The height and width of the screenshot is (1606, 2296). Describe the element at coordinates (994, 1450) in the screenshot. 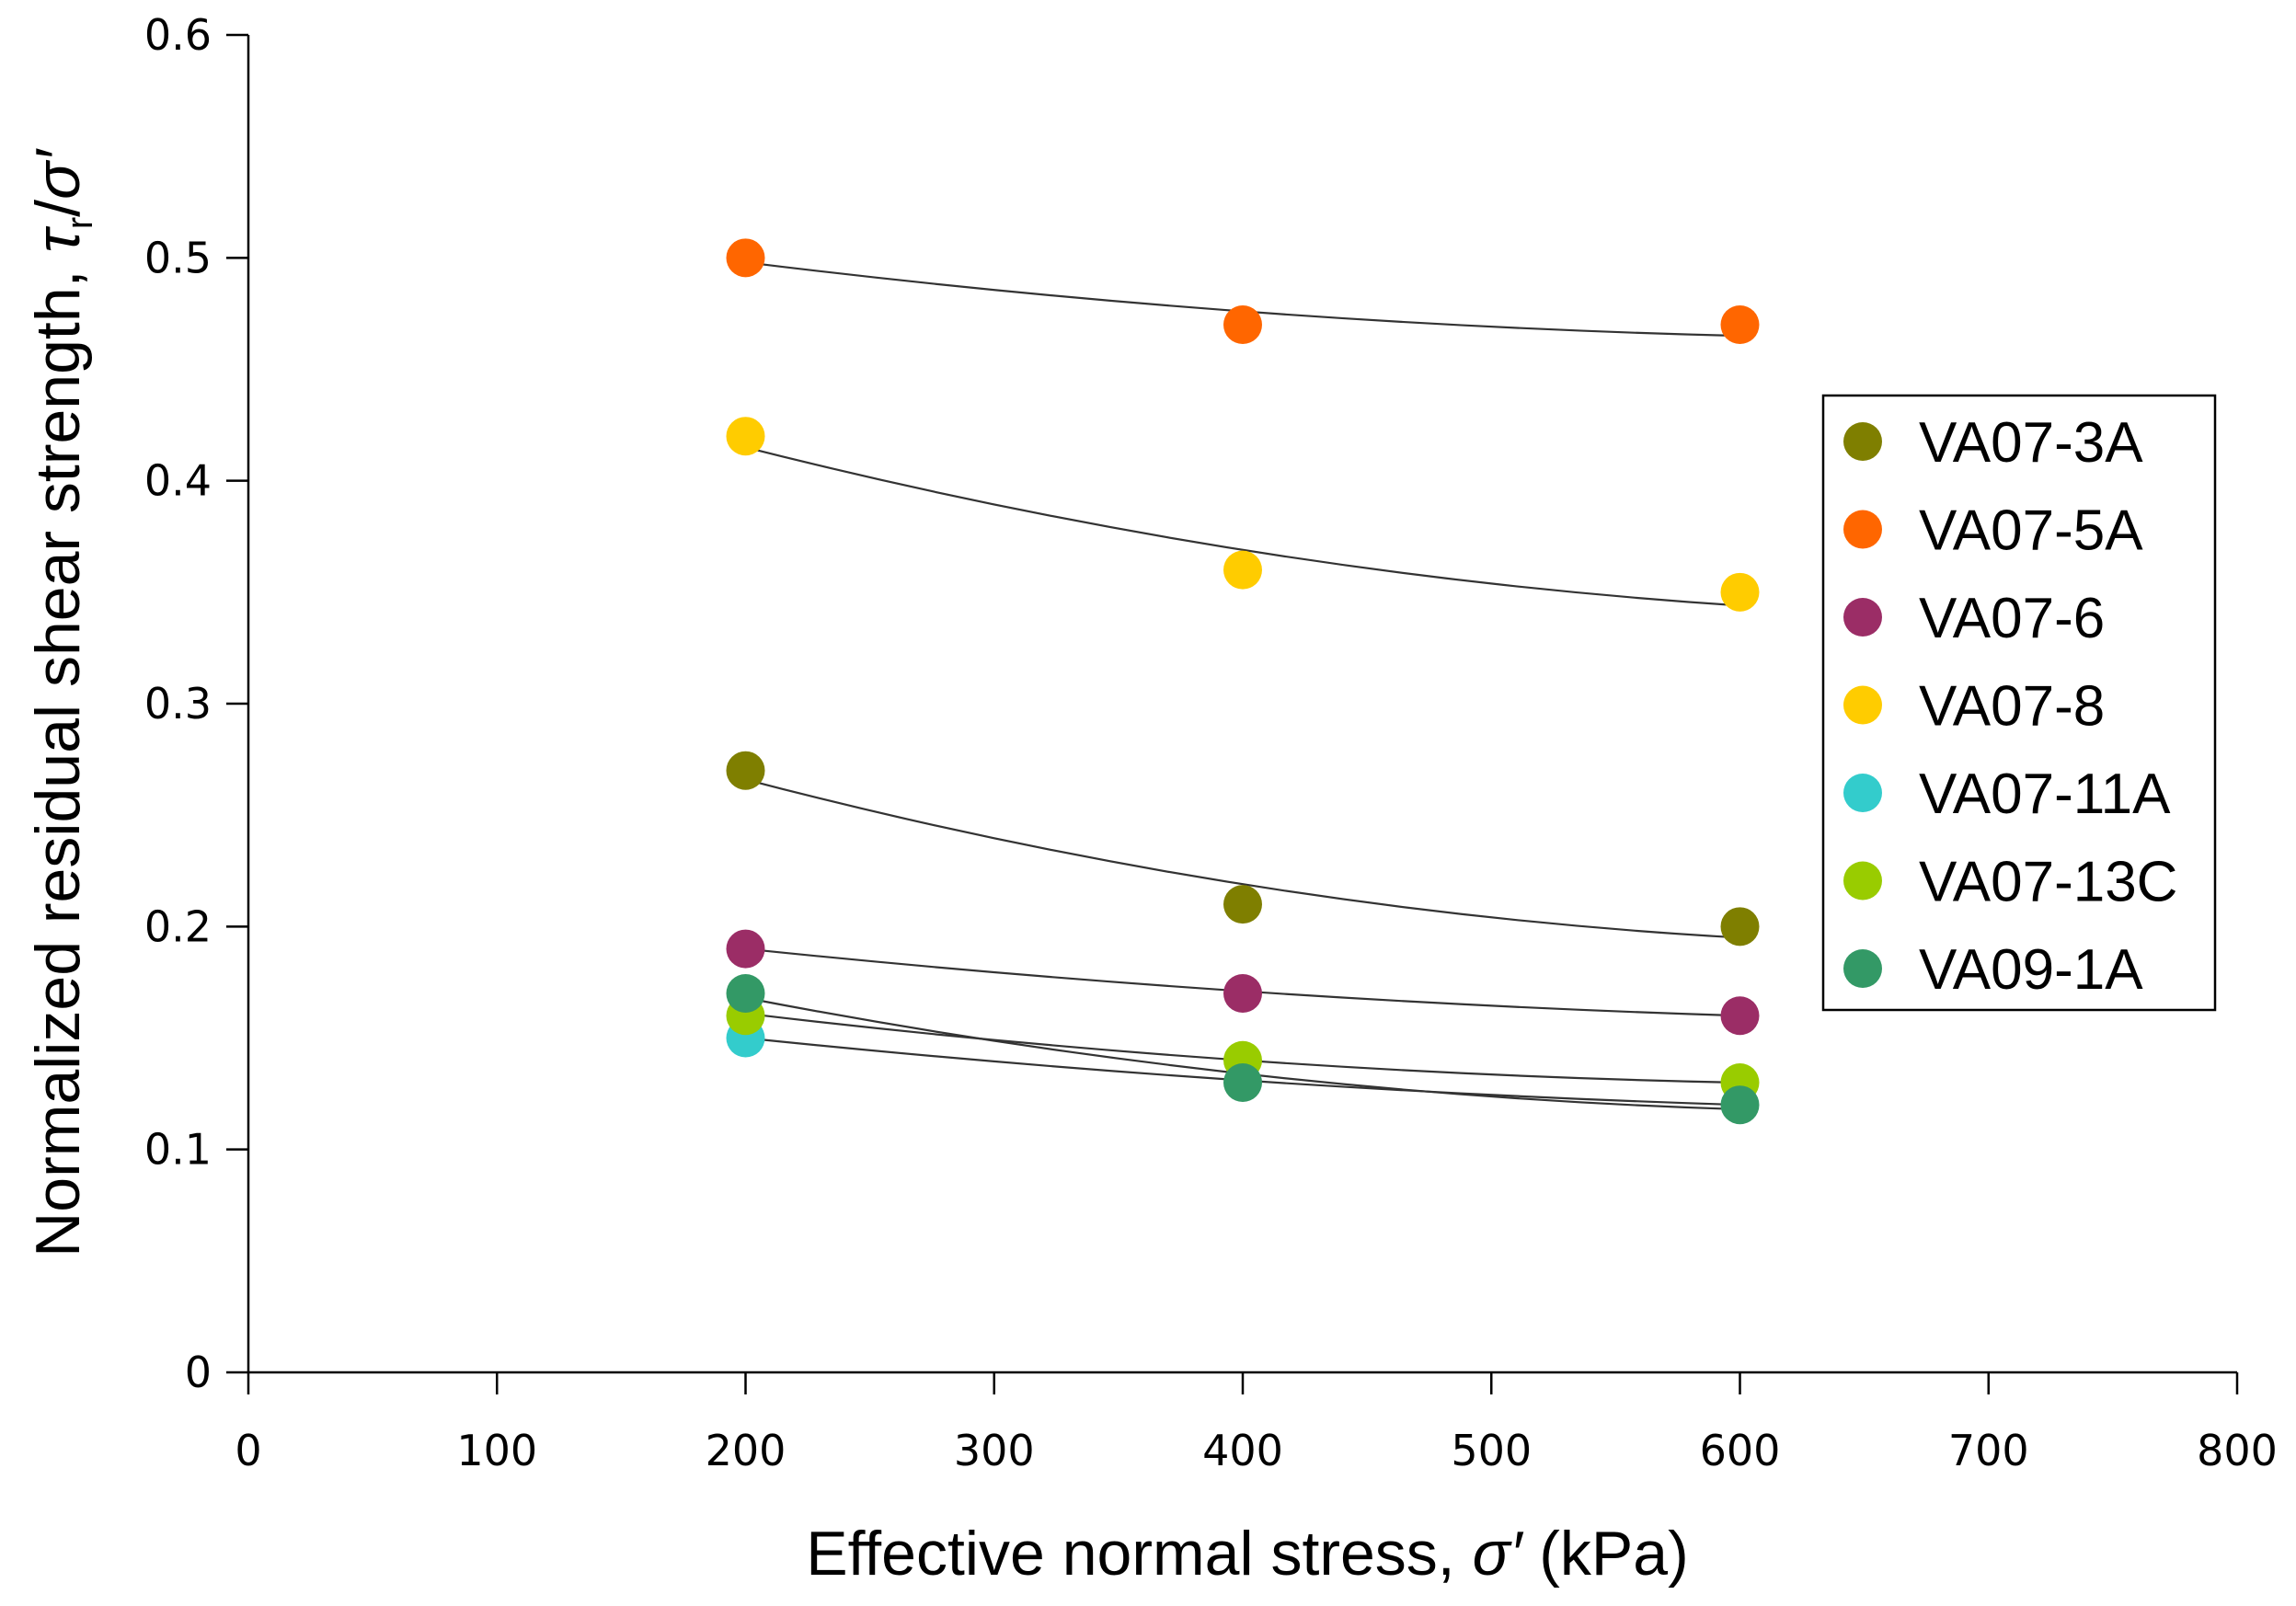

I see `x-tick-label: 300` at that location.